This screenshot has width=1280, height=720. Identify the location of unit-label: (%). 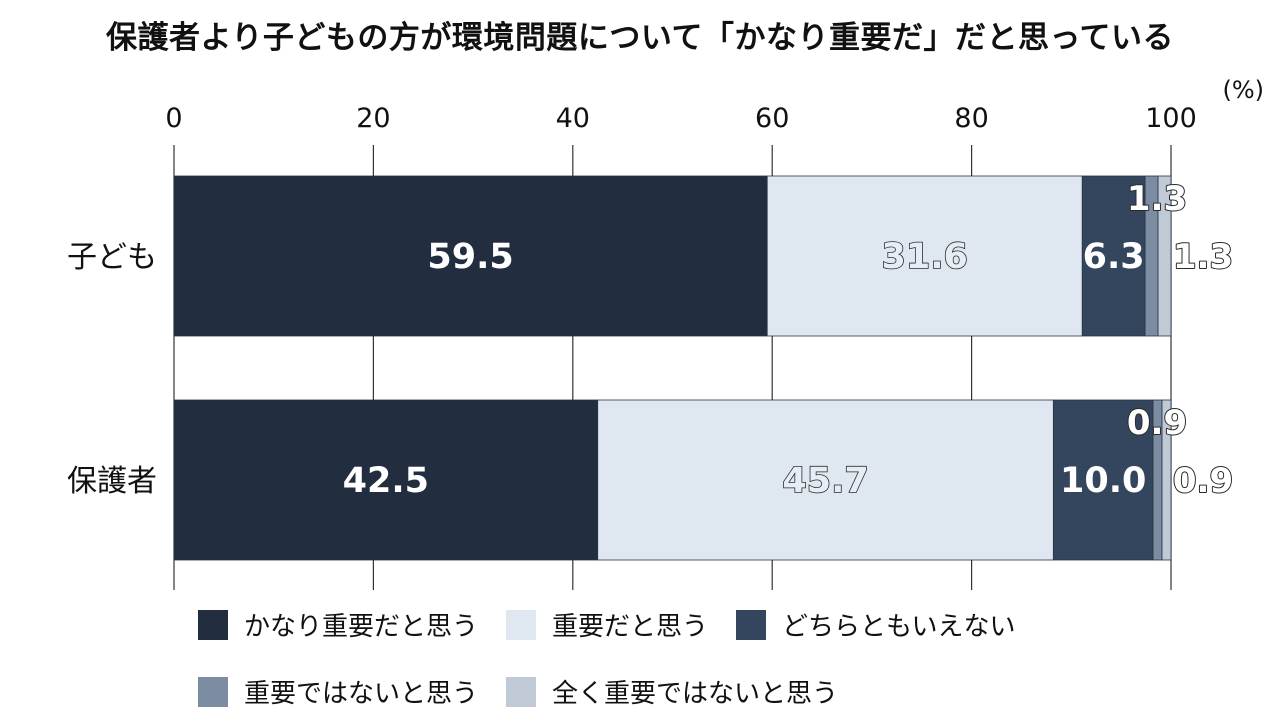
(1243, 90).